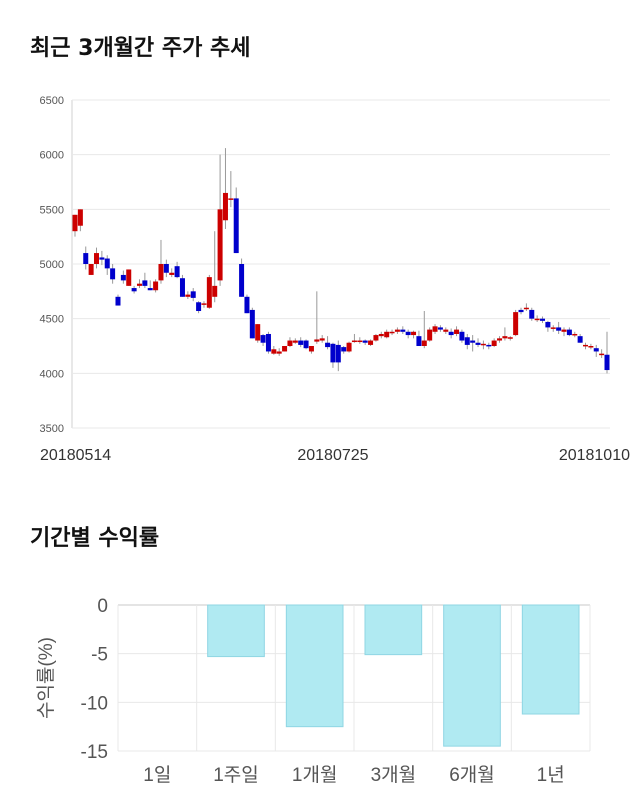  What do you see at coordinates (551, 775) in the screenshot?
I see `x-category-label: 1년` at bounding box center [551, 775].